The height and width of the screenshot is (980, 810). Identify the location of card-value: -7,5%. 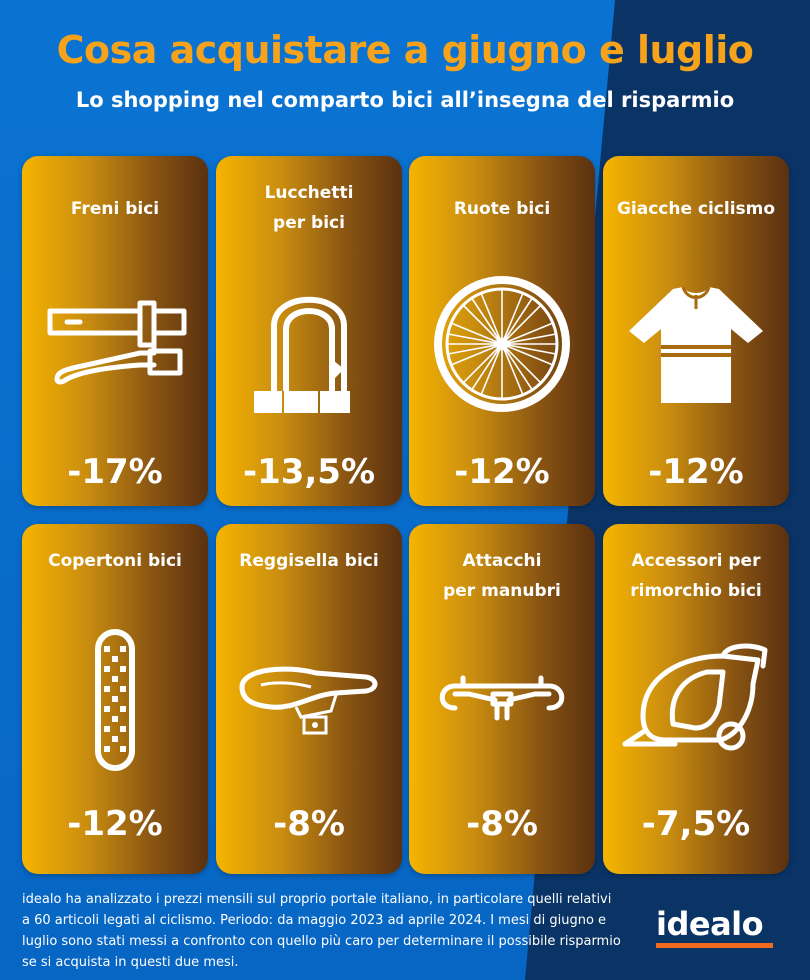
(696, 824).